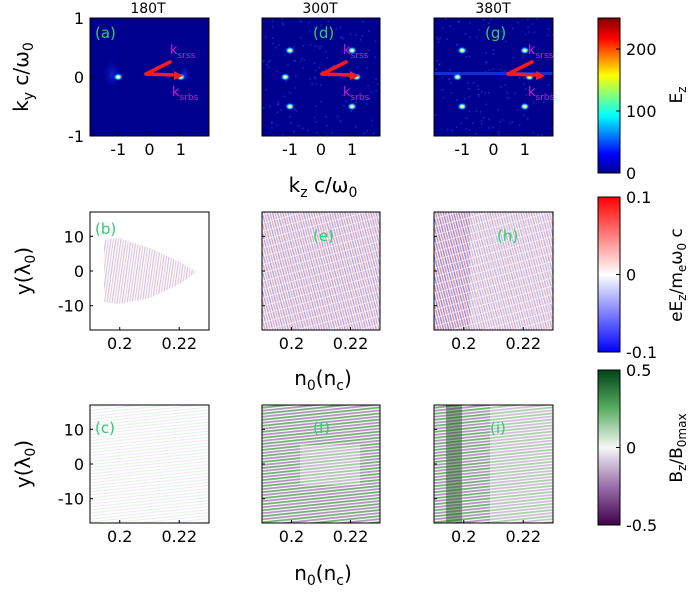  I want to click on k-srss-arrow-d, so click(334, 68).